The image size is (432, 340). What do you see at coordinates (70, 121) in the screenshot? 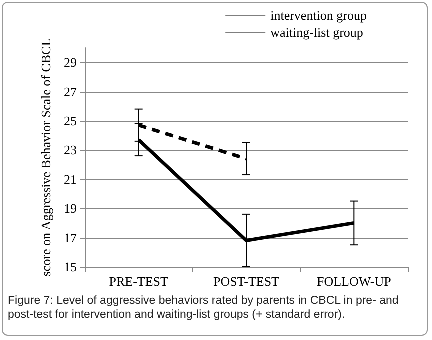
I see `y-tick-label: 25` at bounding box center [70, 121].